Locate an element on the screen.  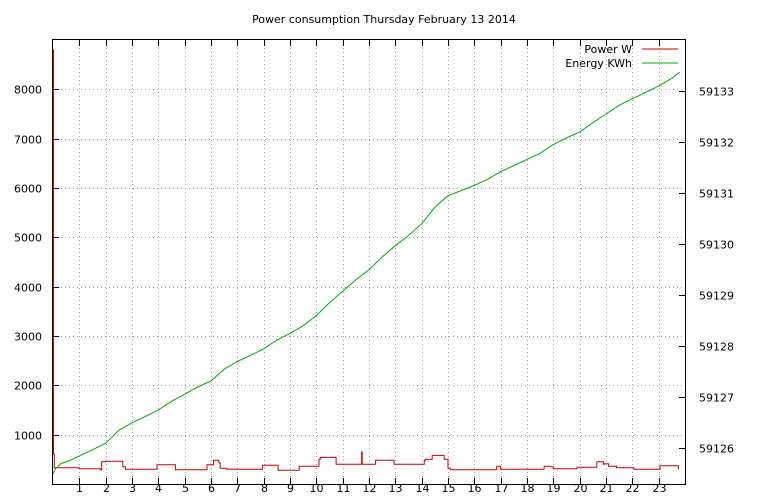
x-tick-label: 21 is located at coordinates (607, 488).